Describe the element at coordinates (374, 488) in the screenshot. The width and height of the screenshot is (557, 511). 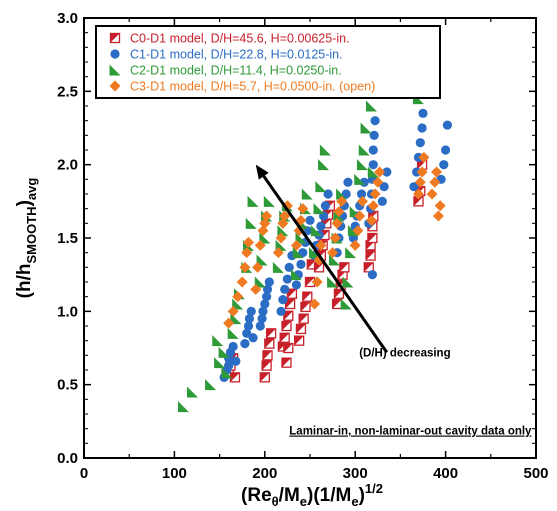
I see `x-axis-title-sup: 1/2` at that location.